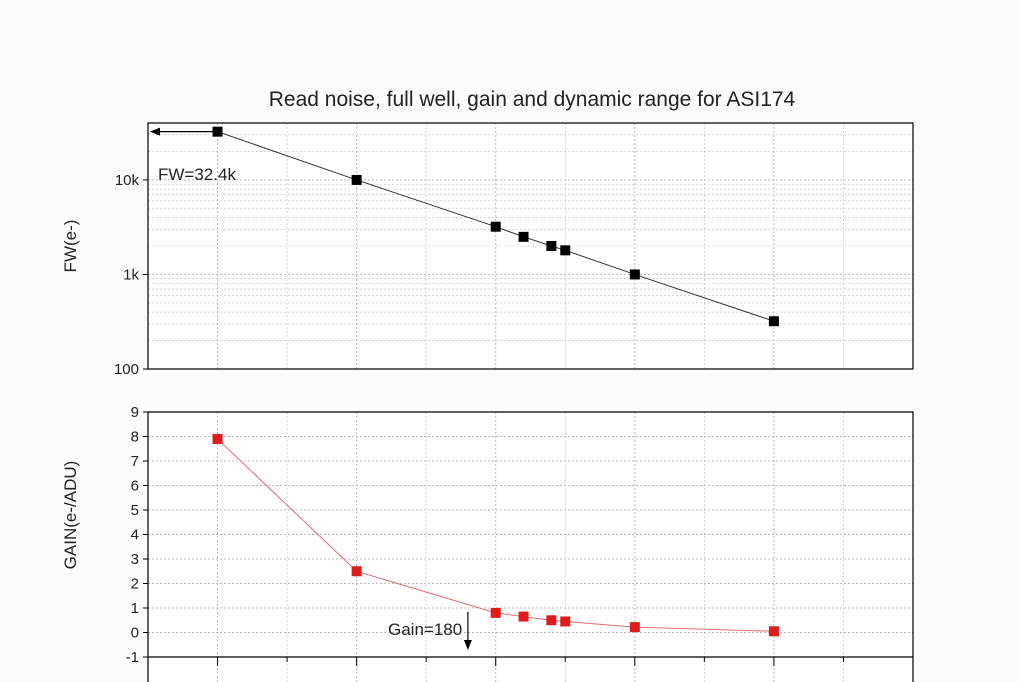  I want to click on gain-annotation: Gain=180, so click(425, 629).